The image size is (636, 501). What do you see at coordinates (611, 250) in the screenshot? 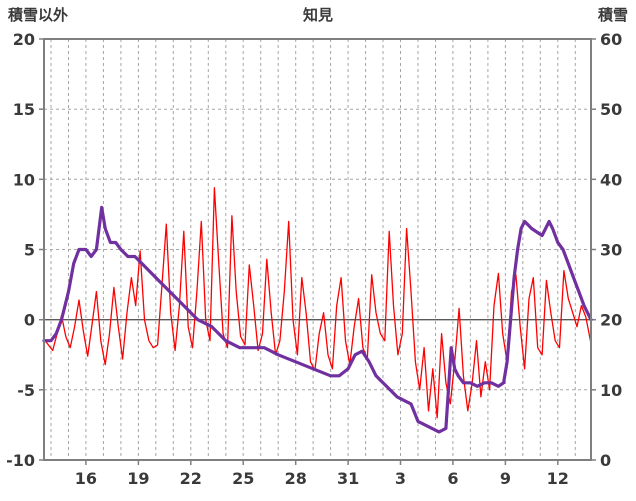
I see `svg-text: 30` at bounding box center [611, 250].